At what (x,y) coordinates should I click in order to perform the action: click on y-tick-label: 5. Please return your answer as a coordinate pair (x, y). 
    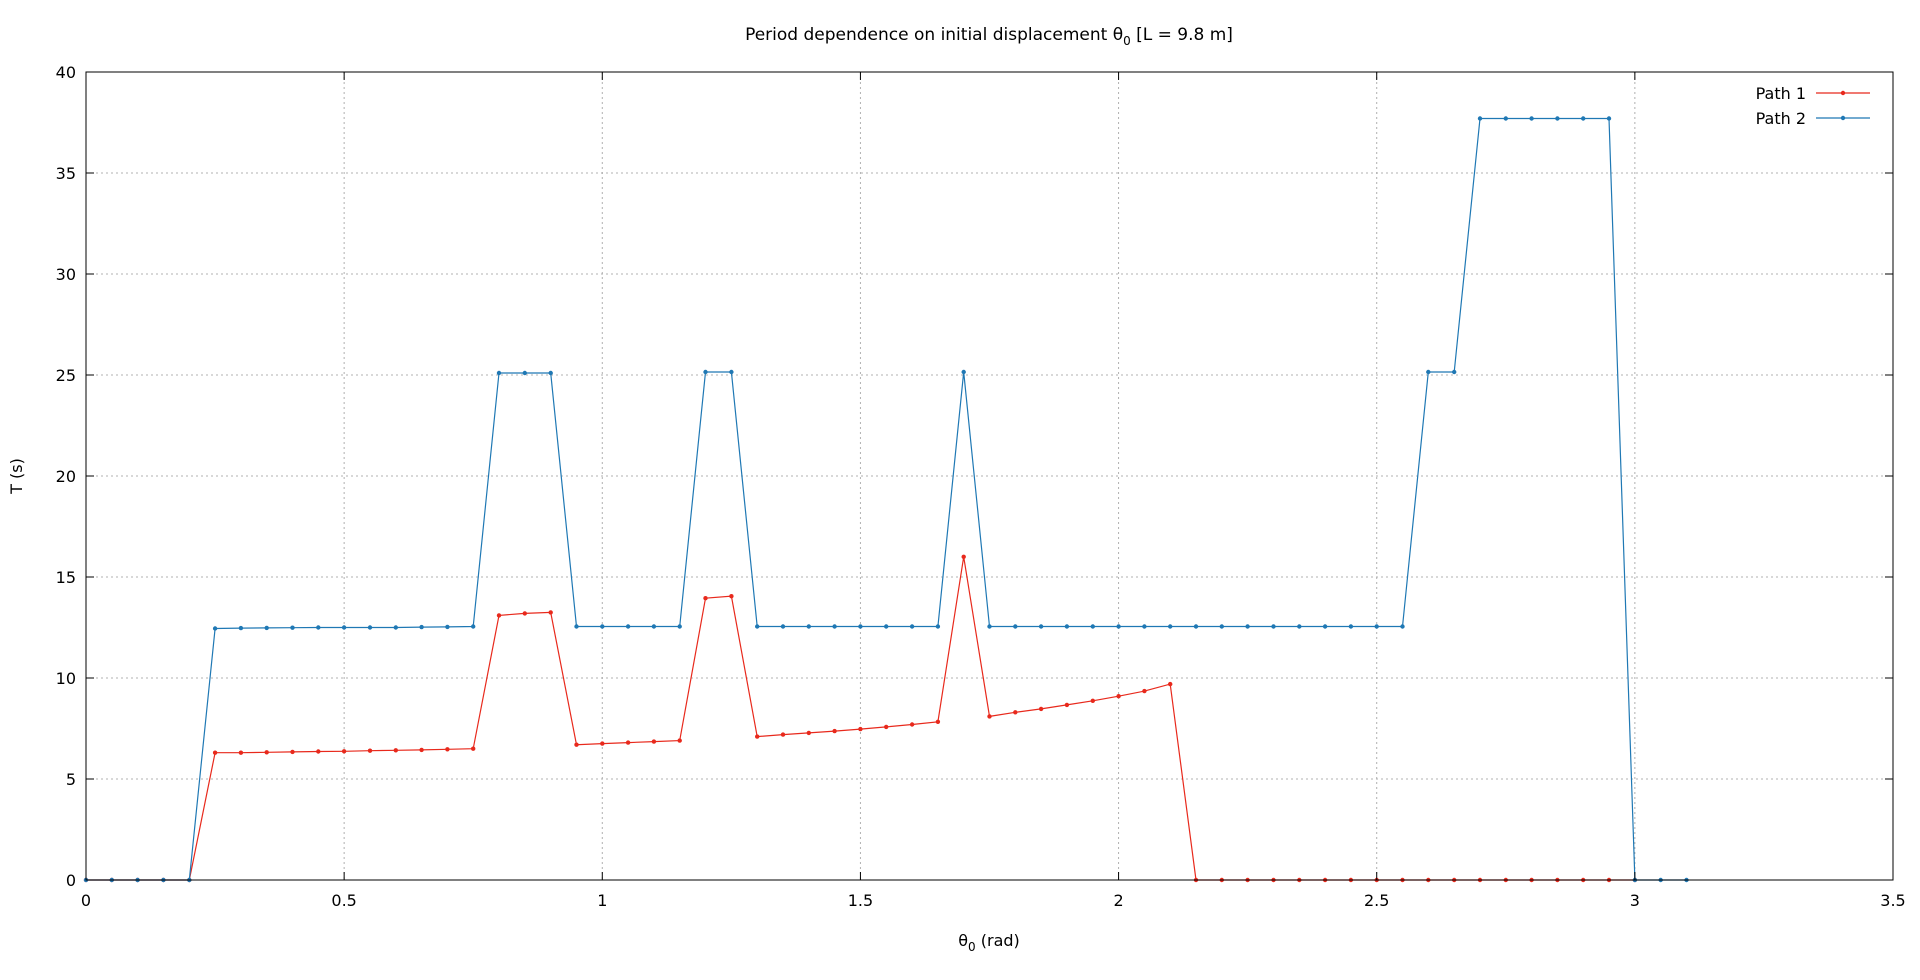
    Looking at the image, I should click on (71, 779).